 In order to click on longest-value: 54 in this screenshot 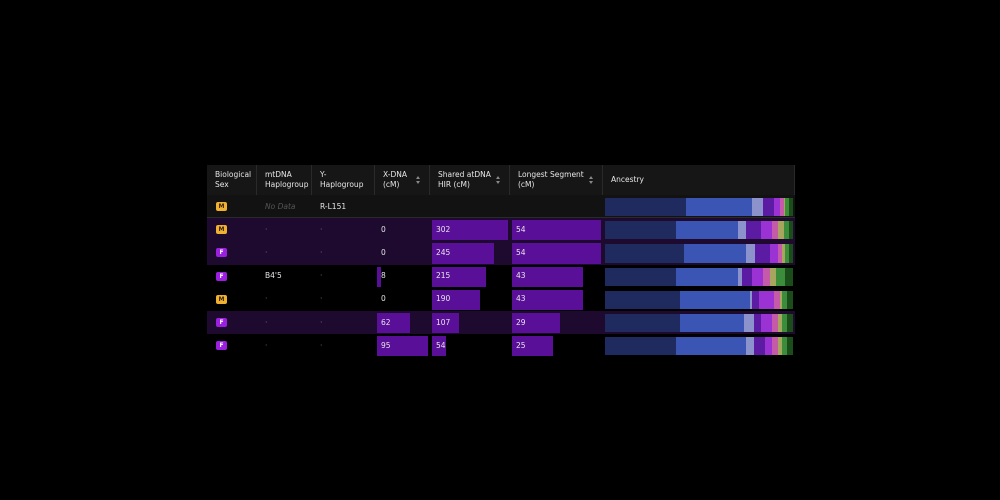, I will do `click(521, 252)`.